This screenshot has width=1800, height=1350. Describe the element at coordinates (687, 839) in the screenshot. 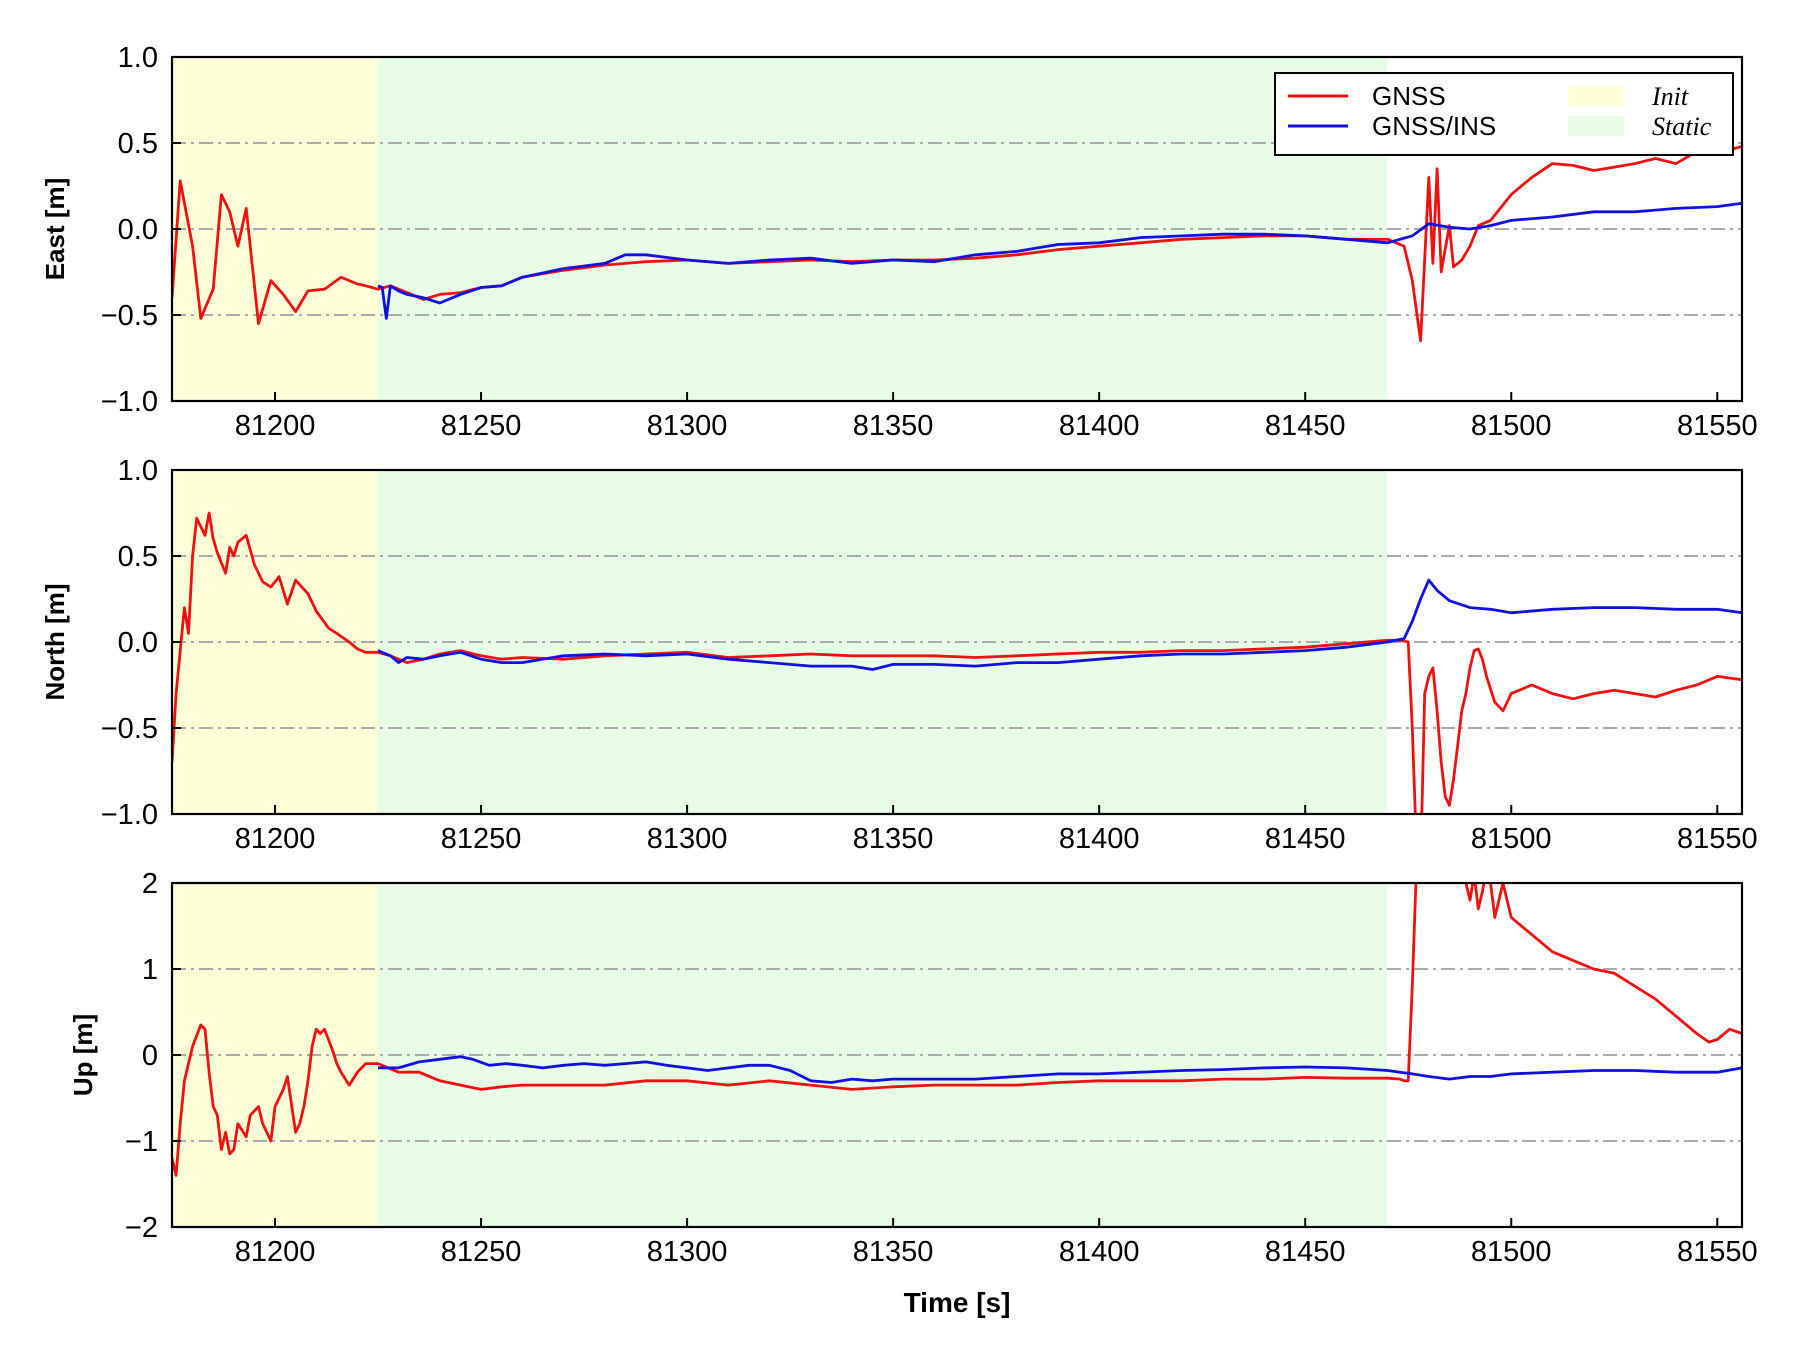

I see `north-x-tick-label-81300: 81300` at that location.